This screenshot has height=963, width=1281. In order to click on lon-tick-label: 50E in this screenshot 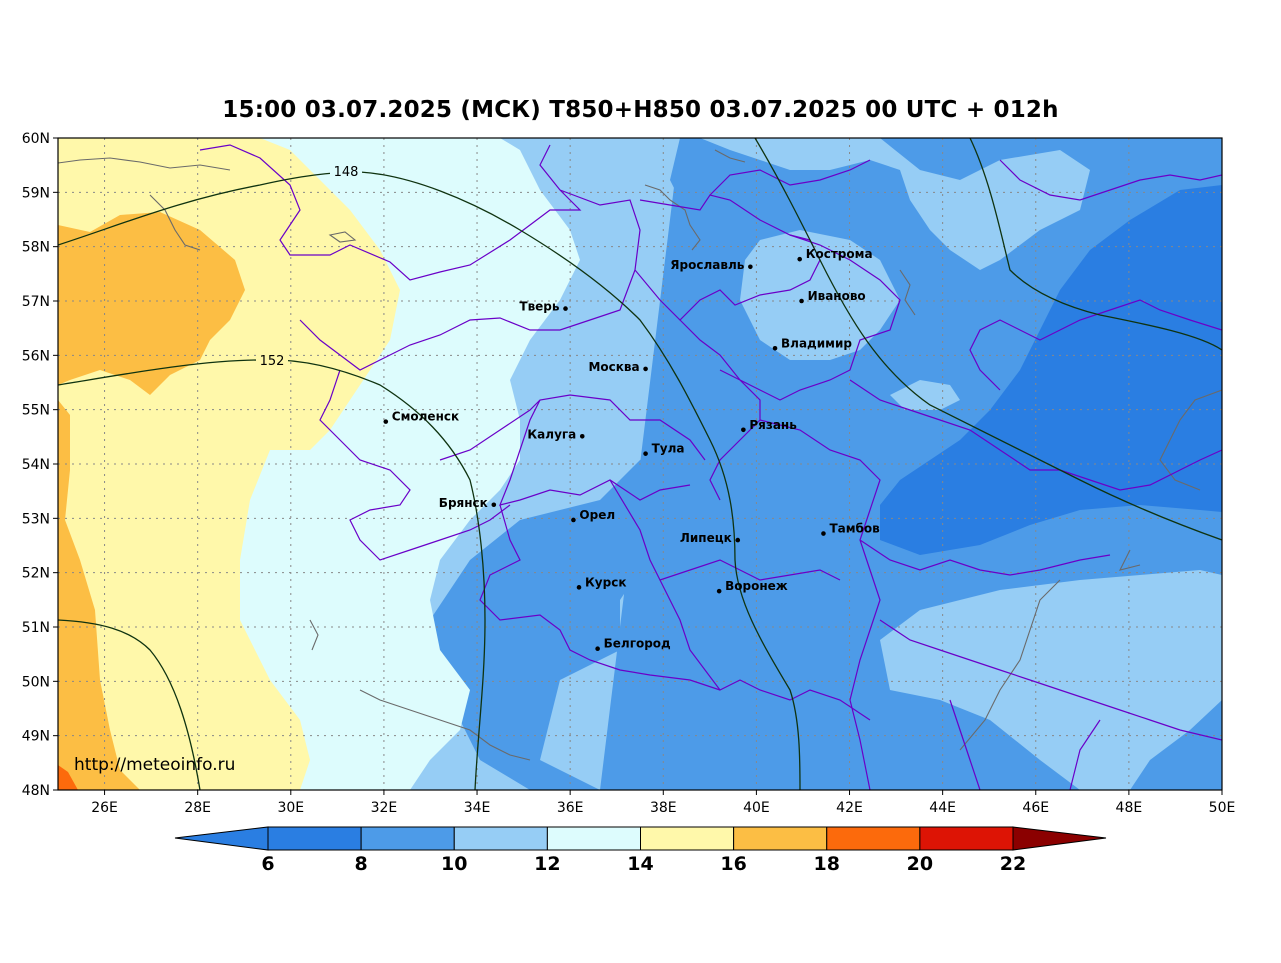, I will do `click(1222, 808)`.